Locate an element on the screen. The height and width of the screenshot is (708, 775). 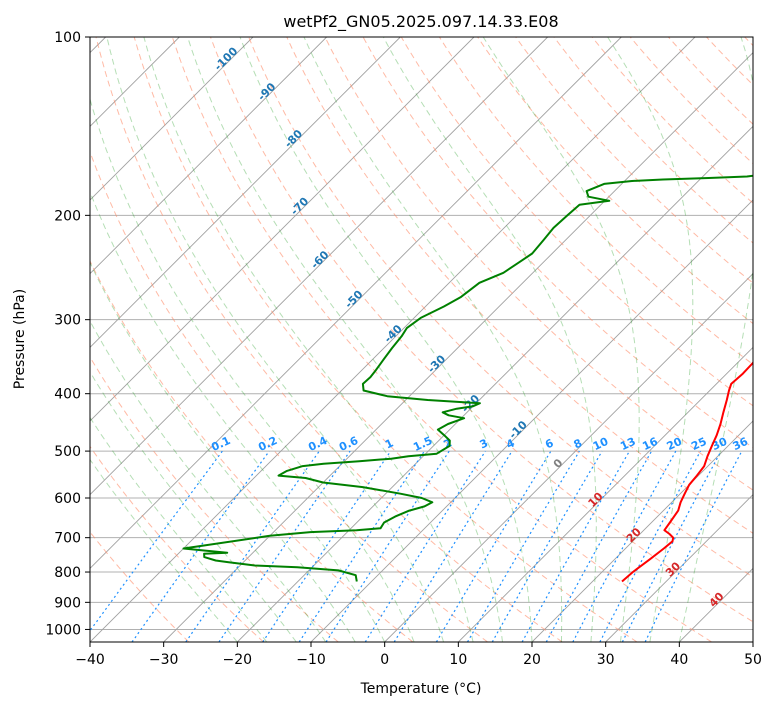
mixing-ratio-label: 10 is located at coordinates (601, 444).